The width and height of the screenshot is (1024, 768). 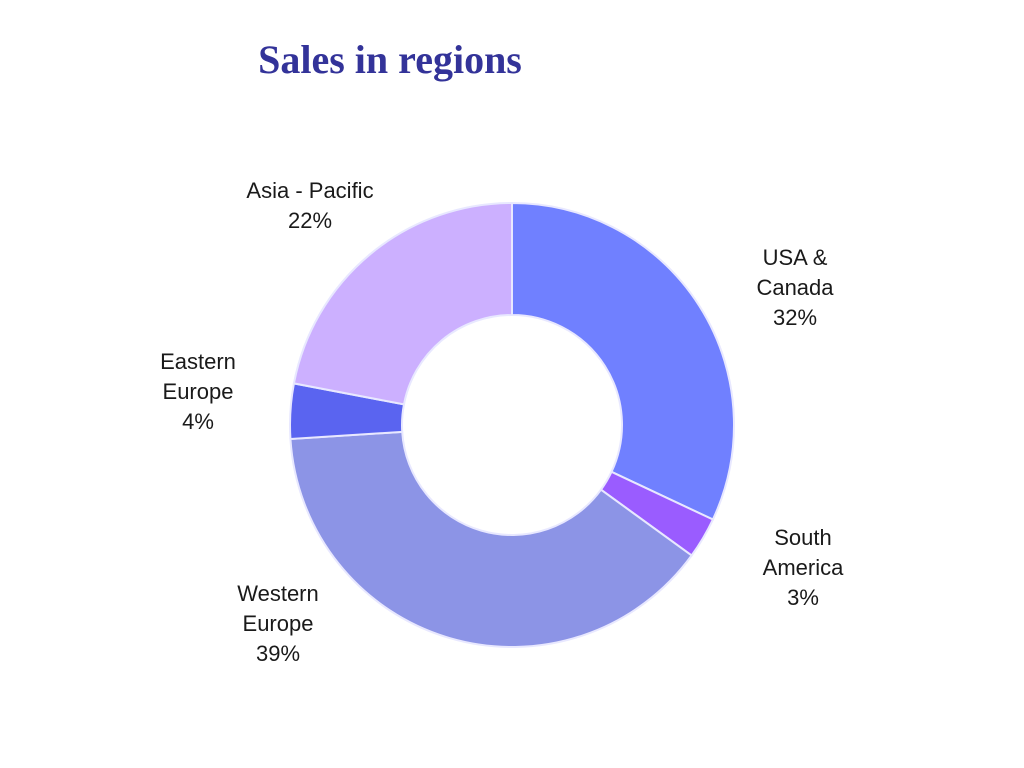 What do you see at coordinates (803, 552) in the screenshot?
I see `category-label: South America` at bounding box center [803, 552].